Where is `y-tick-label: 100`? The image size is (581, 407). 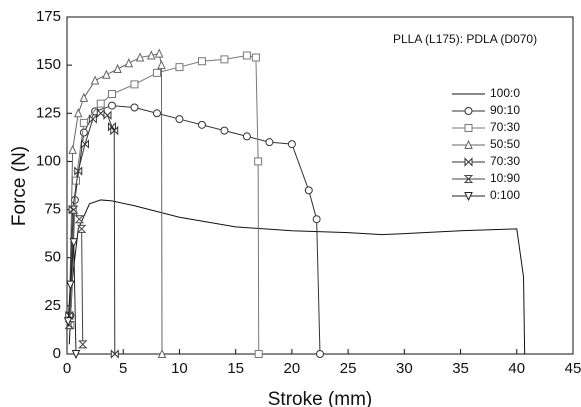 y-tick-label: 100 is located at coordinates (48, 160).